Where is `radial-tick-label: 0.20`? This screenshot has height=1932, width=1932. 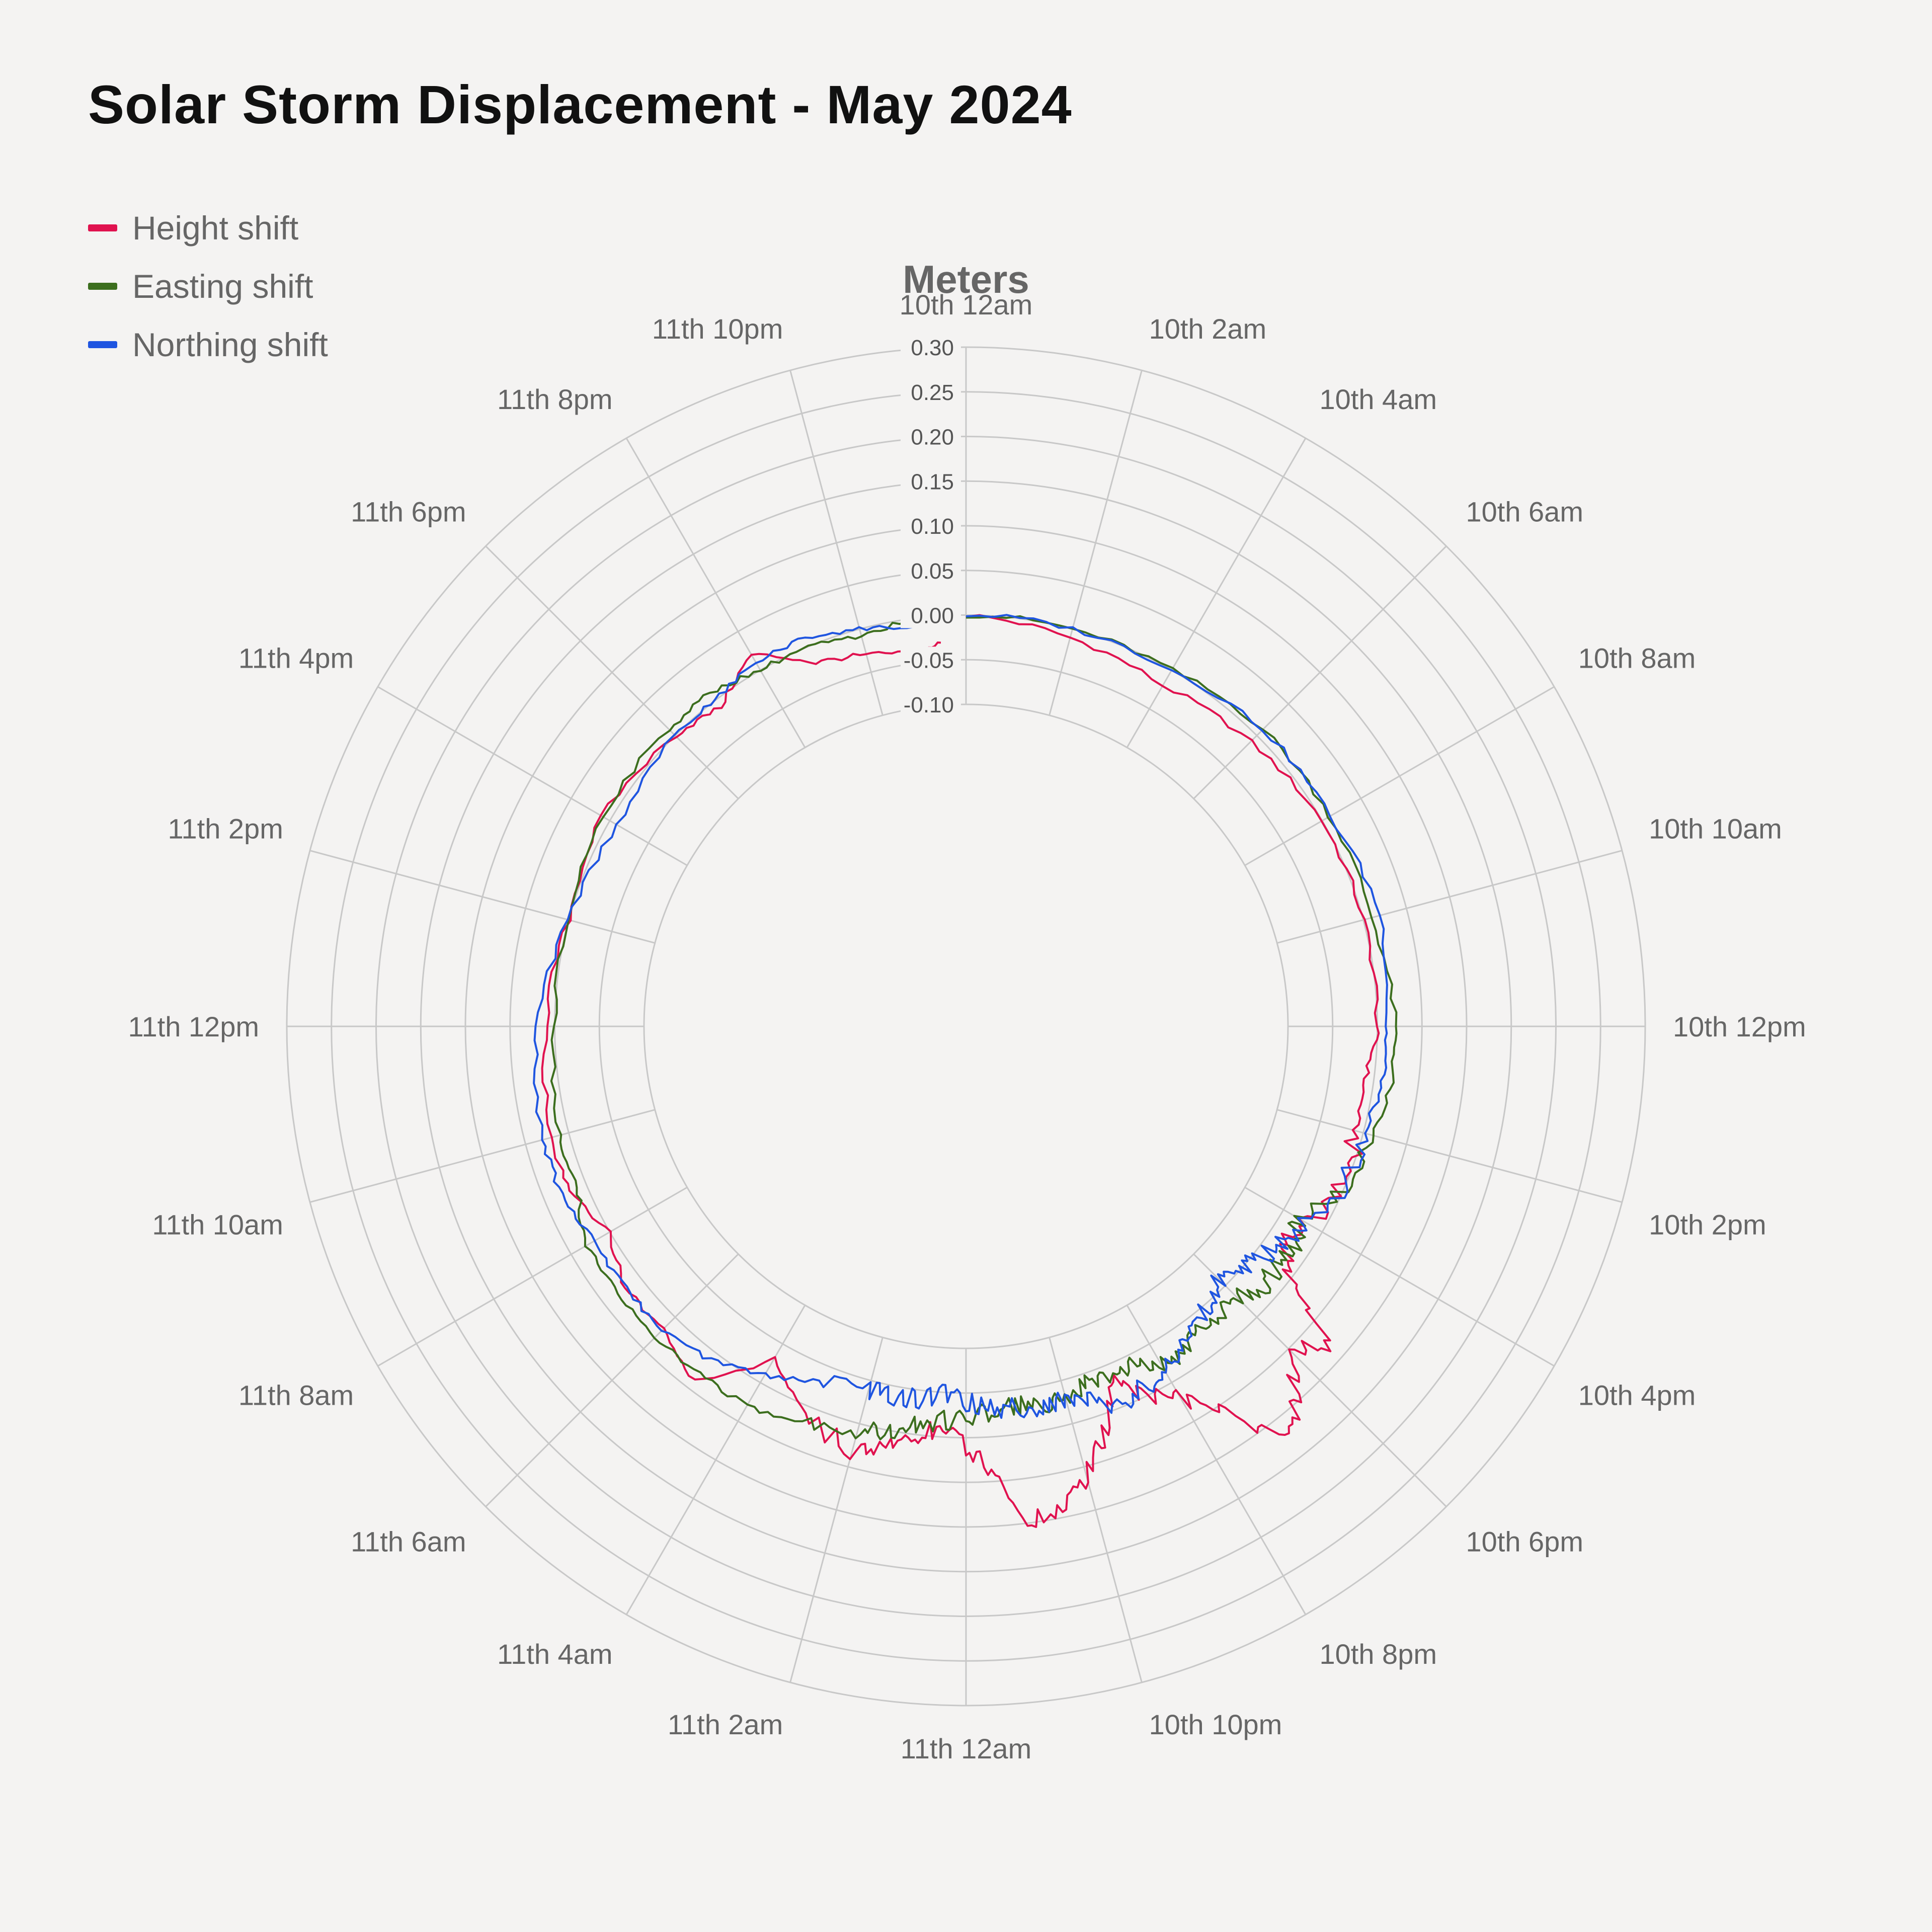
radial-tick-label: 0.20 is located at coordinates (933, 438).